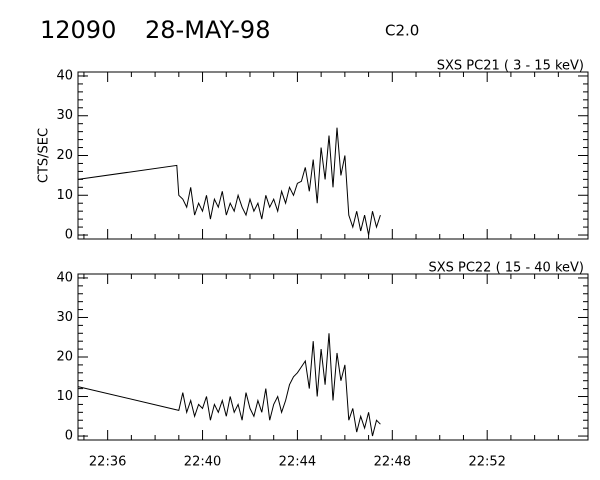 This screenshot has height=480, width=600. I want to click on panel-title: SXS PC22 ( 15 - 40 keV), so click(506, 268).